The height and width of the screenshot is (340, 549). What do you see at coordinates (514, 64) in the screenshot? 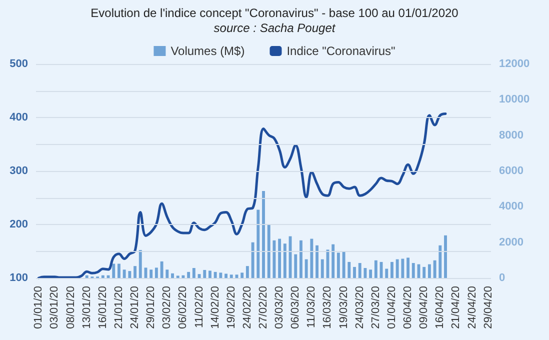
I see `y2-tick-label: 12000` at bounding box center [514, 64].